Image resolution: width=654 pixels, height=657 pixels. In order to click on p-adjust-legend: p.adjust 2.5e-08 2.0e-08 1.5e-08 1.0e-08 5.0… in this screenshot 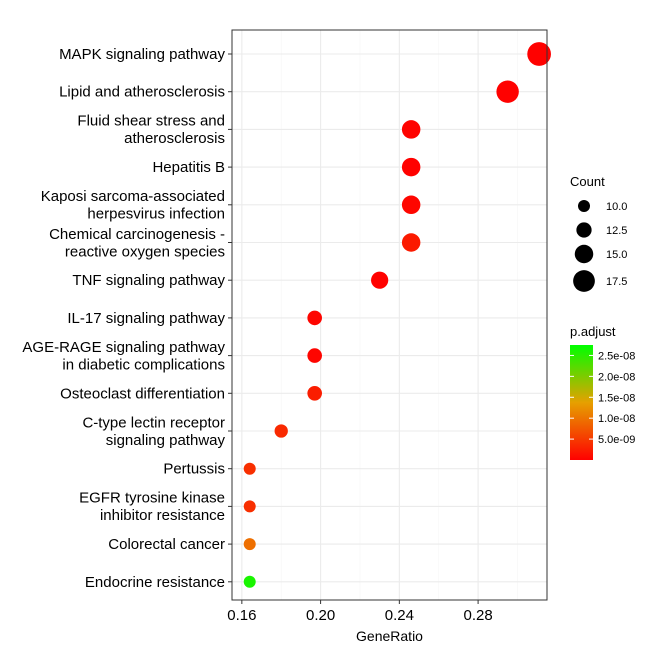, I will do `click(602, 392)`.